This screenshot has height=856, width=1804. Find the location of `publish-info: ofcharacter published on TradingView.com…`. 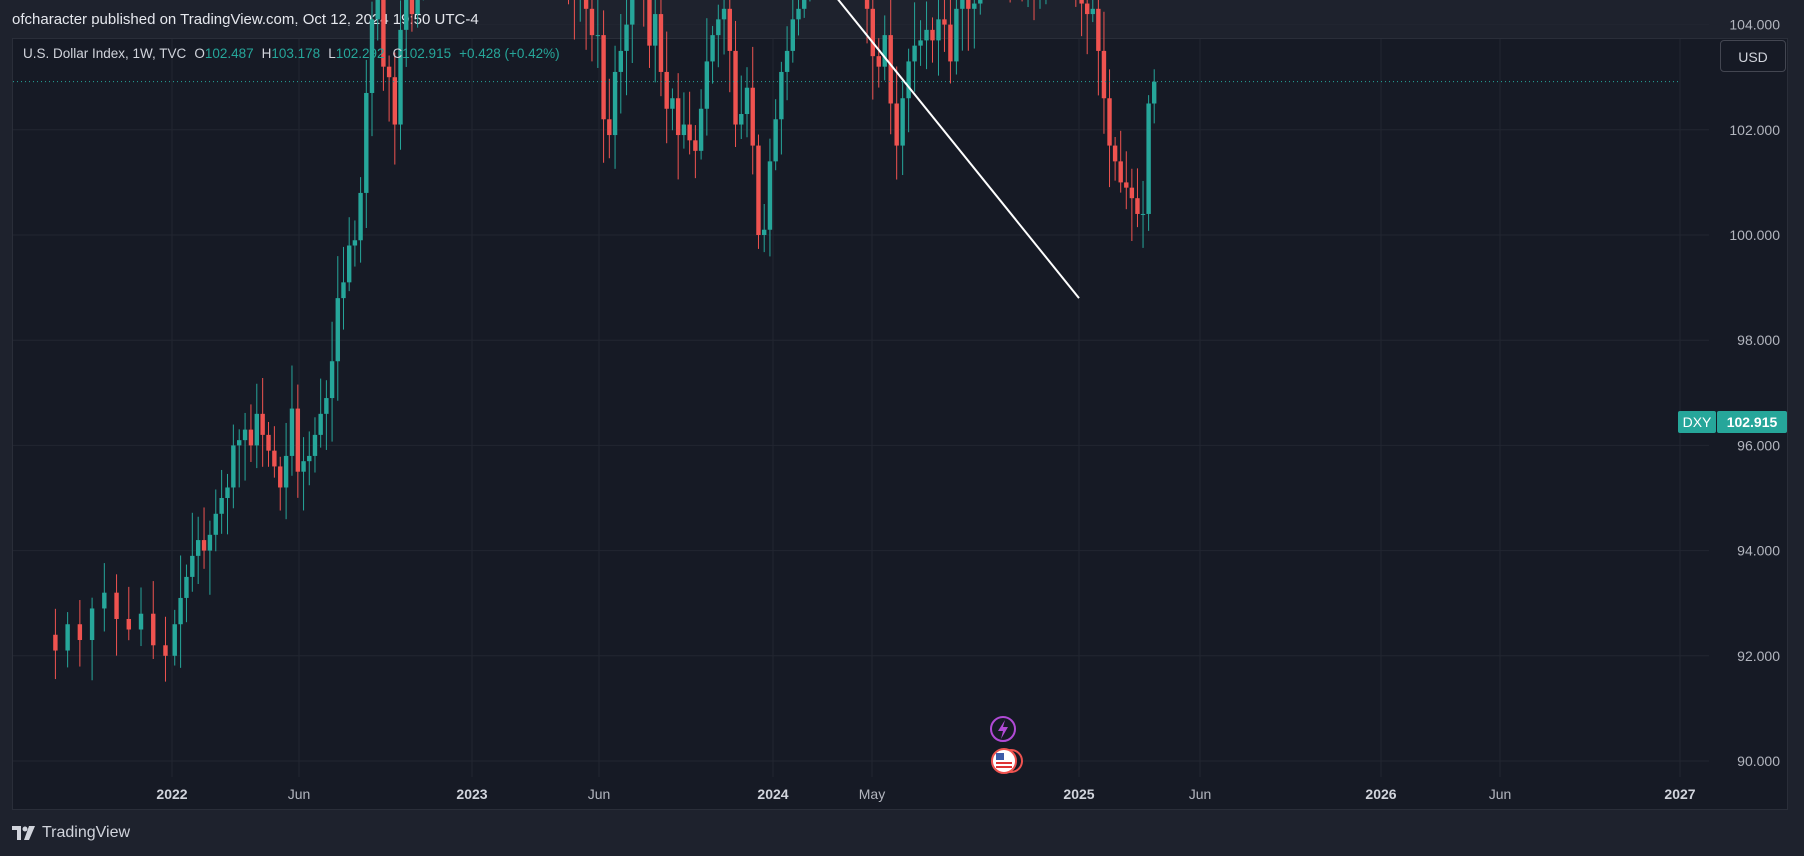

publish-info: ofcharacter published on TradingView.com… is located at coordinates (245, 19).